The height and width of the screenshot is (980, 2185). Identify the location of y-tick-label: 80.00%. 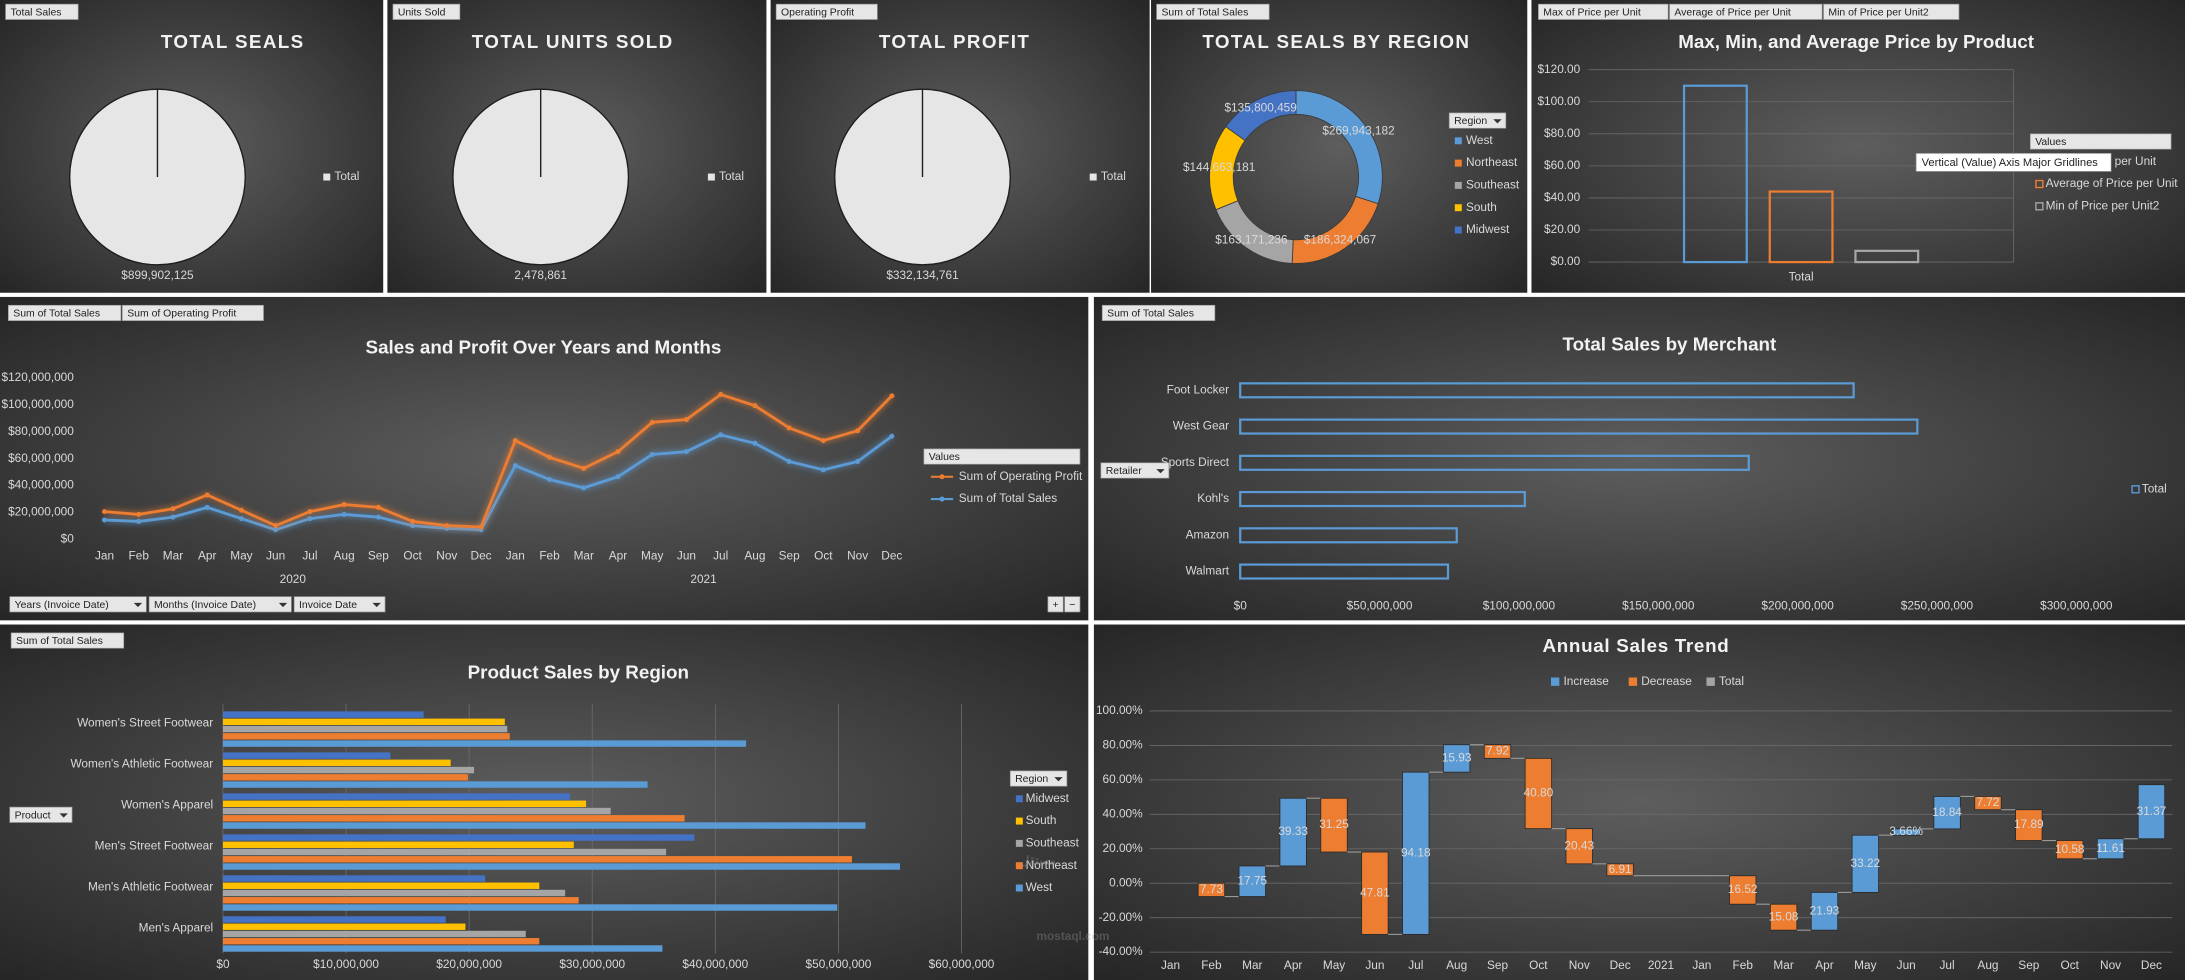
(1123, 745).